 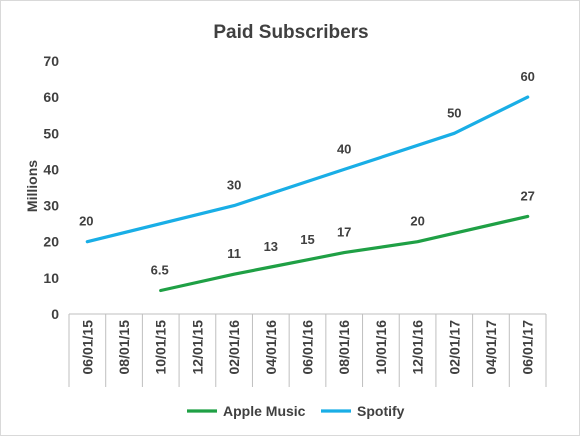 What do you see at coordinates (271, 246) in the screenshot?
I see `data-label: 13` at bounding box center [271, 246].